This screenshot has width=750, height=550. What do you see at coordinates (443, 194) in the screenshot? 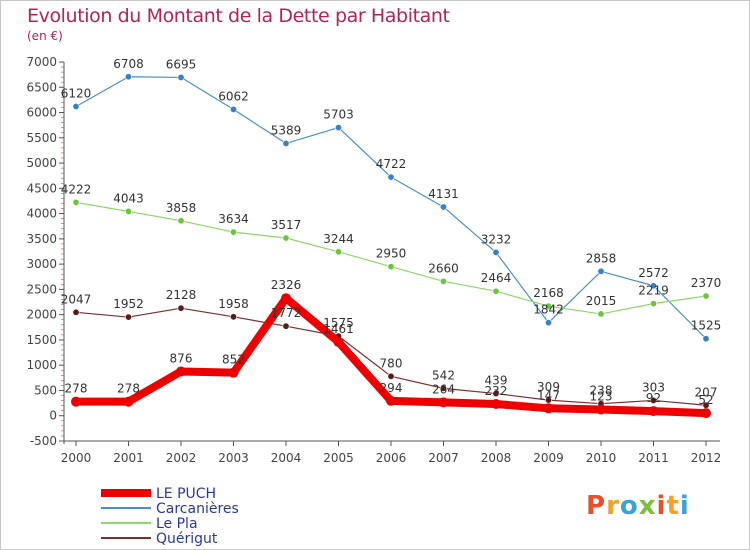
I see `data-label-carcani-res: 4131` at bounding box center [443, 194].